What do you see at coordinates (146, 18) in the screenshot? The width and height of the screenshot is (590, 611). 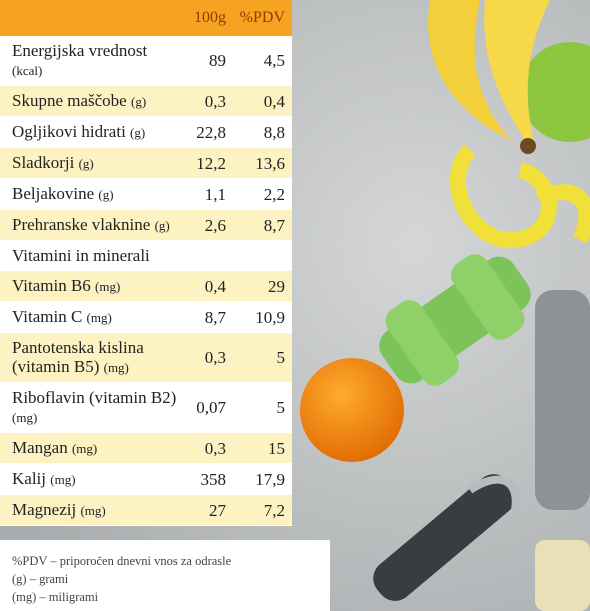 I see `table-header: 100g %PDV` at bounding box center [146, 18].